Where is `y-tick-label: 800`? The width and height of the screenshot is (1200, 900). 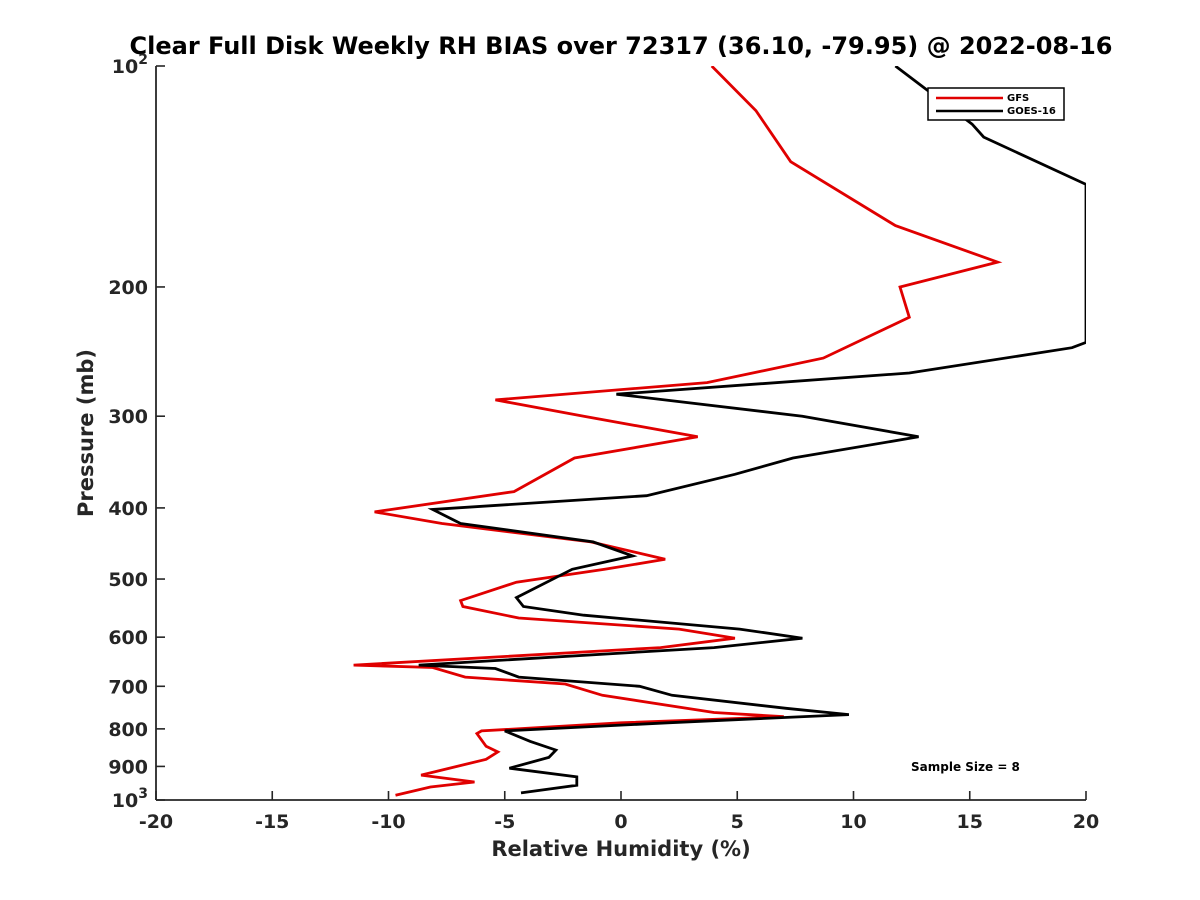 y-tick-label: 800 is located at coordinates (128, 730).